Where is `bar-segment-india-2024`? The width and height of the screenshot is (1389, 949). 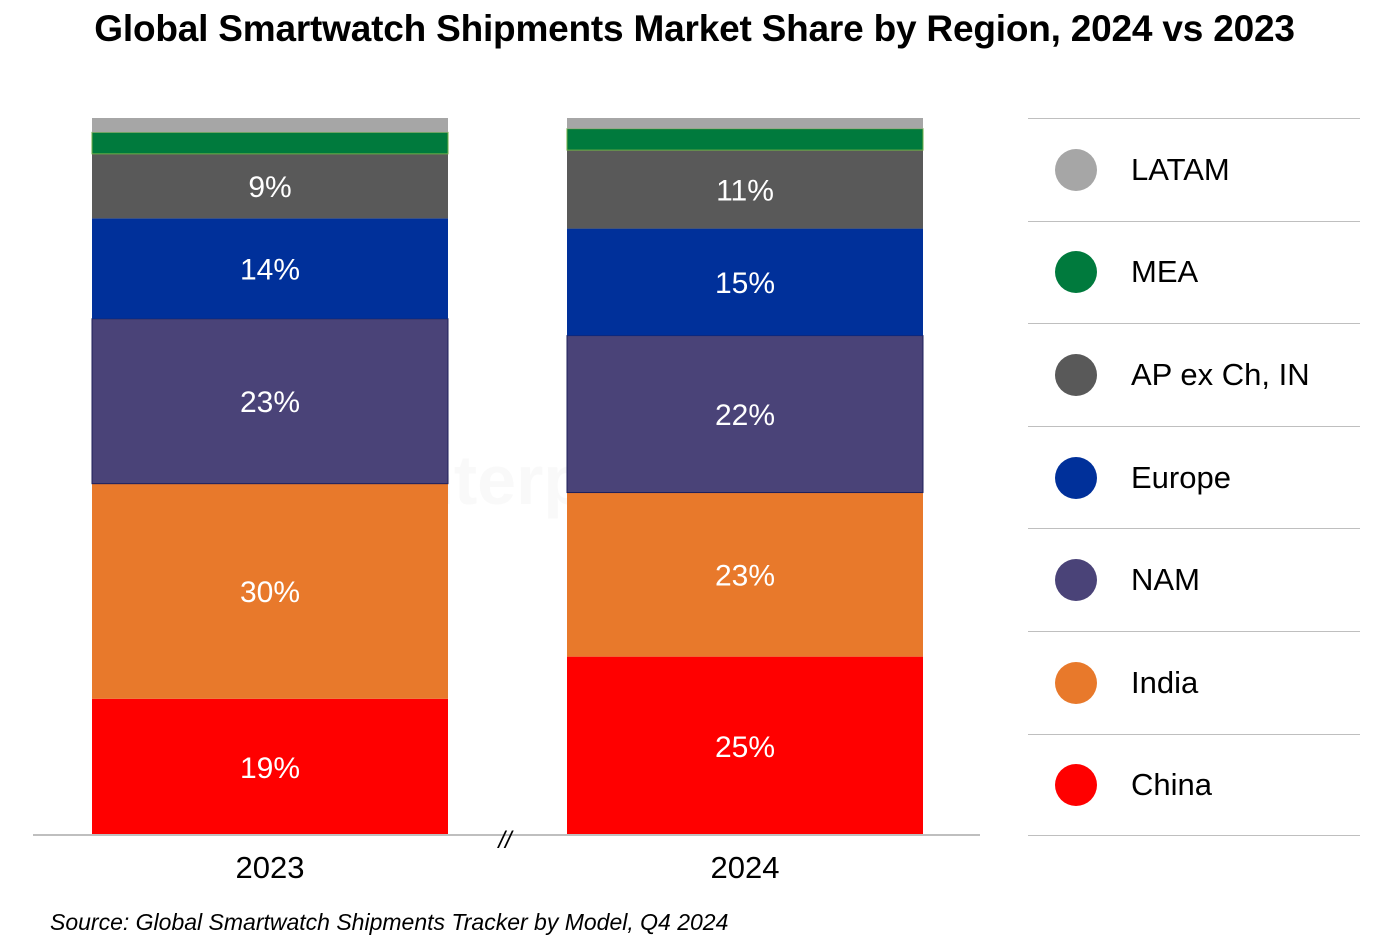 bar-segment-india-2024 is located at coordinates (745, 574).